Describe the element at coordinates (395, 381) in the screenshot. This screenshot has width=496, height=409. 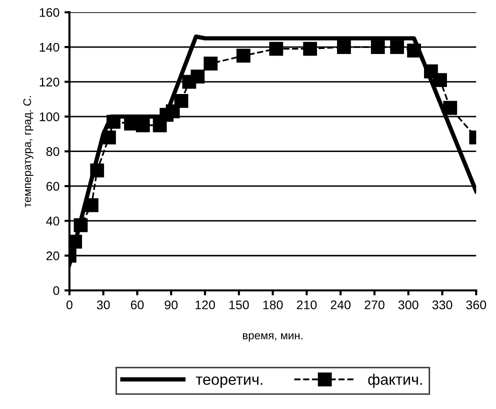
I see `legend-label: фактич.` at that location.